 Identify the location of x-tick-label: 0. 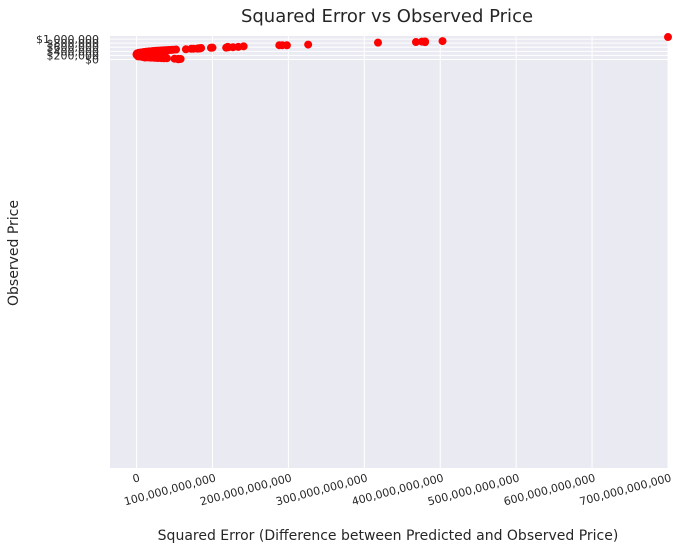
(136, 478).